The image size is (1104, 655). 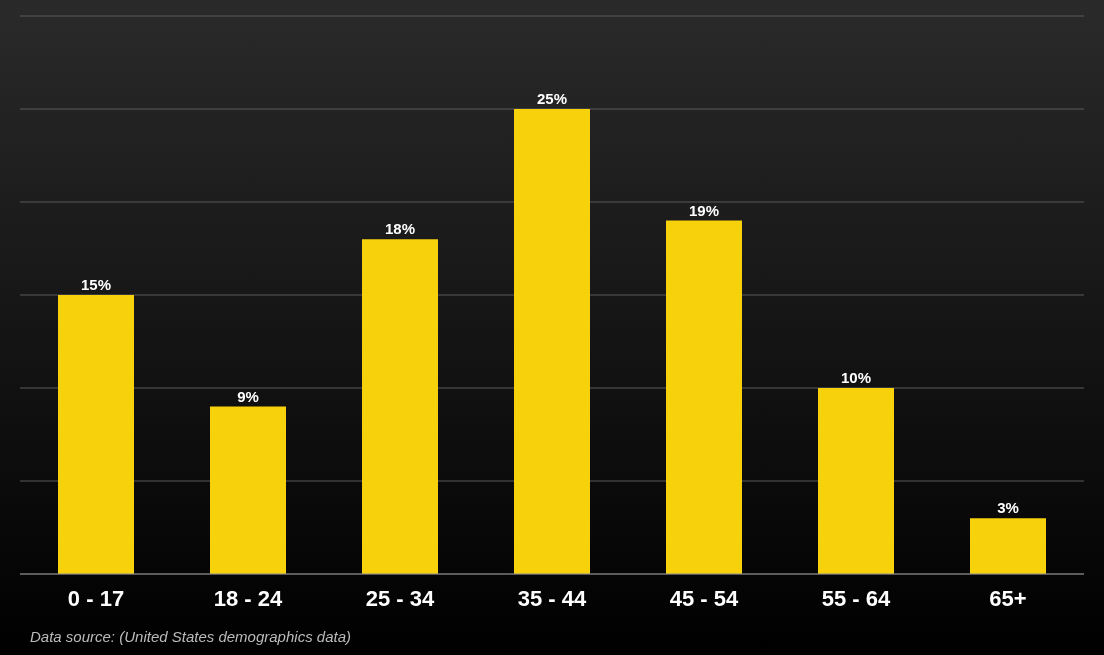 I want to click on x-tick-label: 25 - 34, so click(x=400, y=598).